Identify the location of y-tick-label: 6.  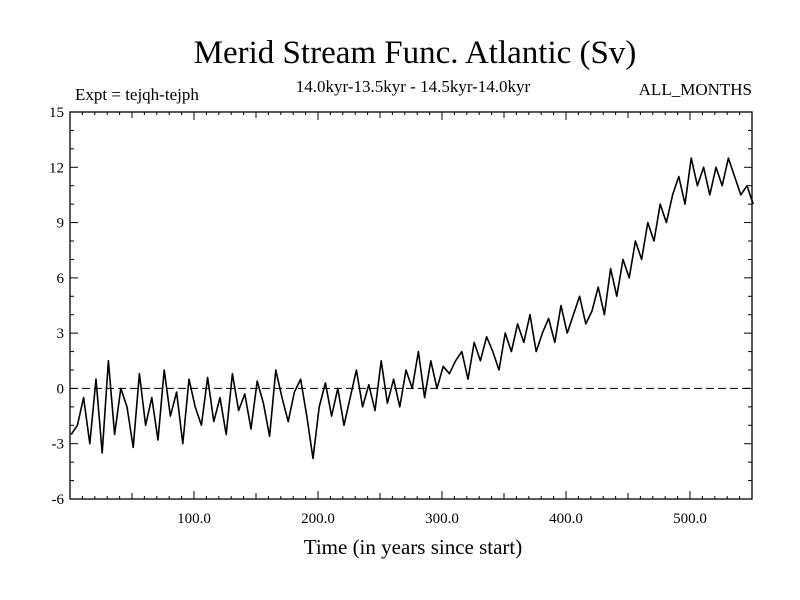
(61, 279).